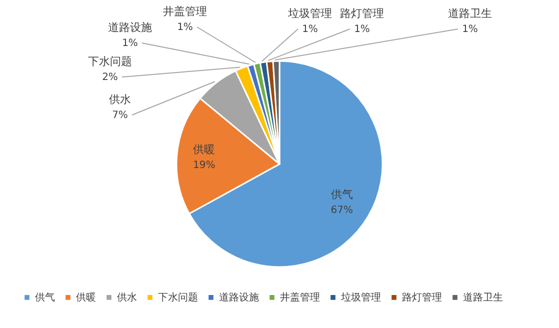  What do you see at coordinates (110, 61) in the screenshot?
I see `slice-label: 下水问题` at bounding box center [110, 61].